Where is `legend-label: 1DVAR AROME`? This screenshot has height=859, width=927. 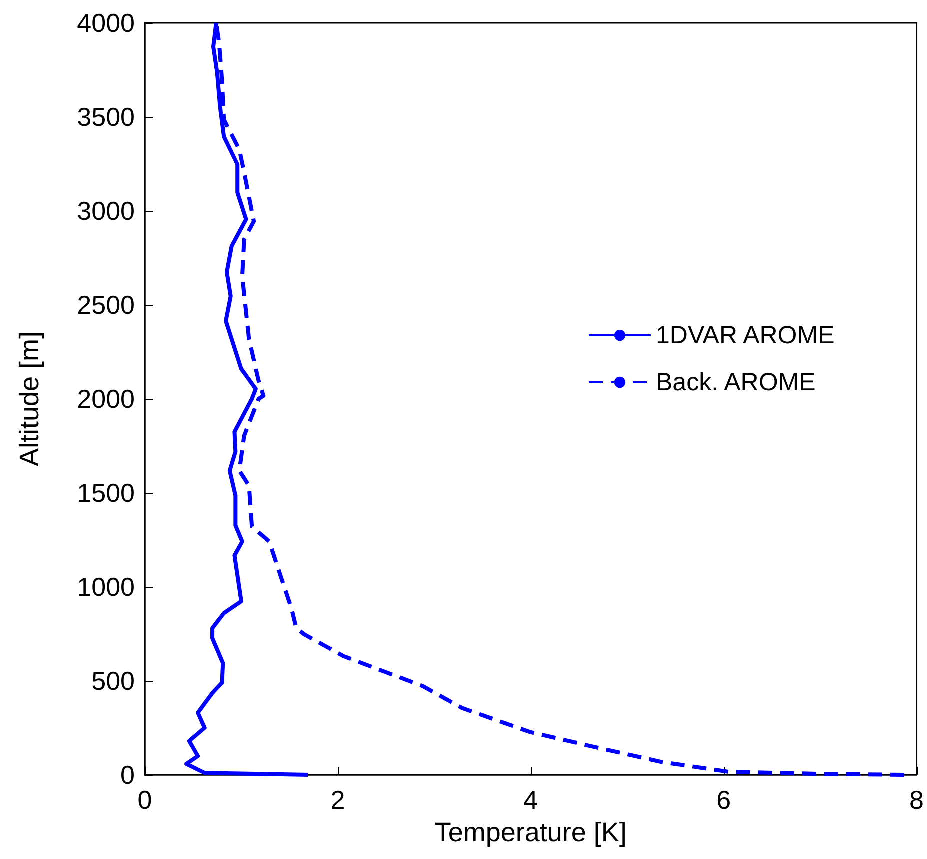
legend-label: 1DVAR AROME is located at coordinates (745, 336).